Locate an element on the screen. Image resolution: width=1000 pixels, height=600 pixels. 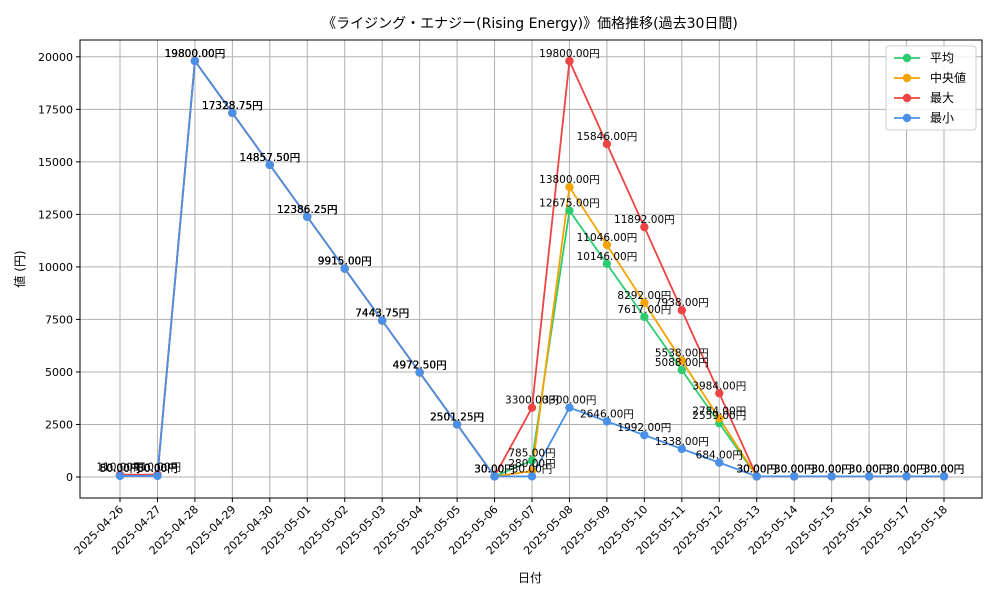
legend-entry: 最小 is located at coordinates (942, 118).